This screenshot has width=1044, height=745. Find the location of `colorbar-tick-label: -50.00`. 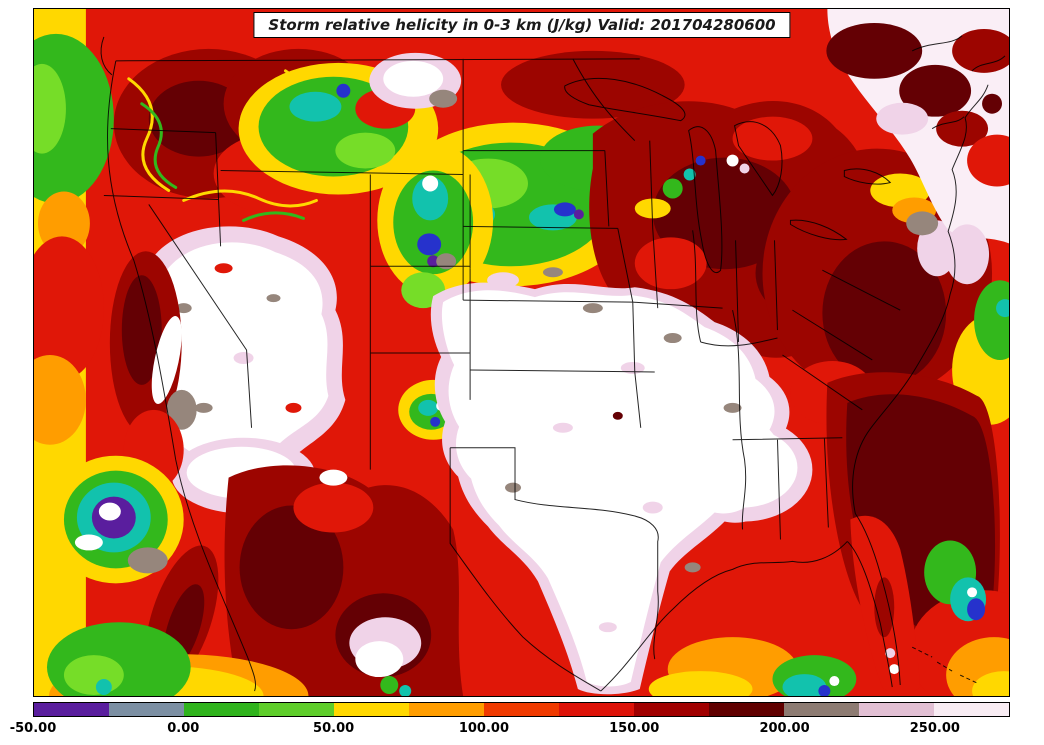

colorbar-tick-label: -50.00 is located at coordinates (33, 728).